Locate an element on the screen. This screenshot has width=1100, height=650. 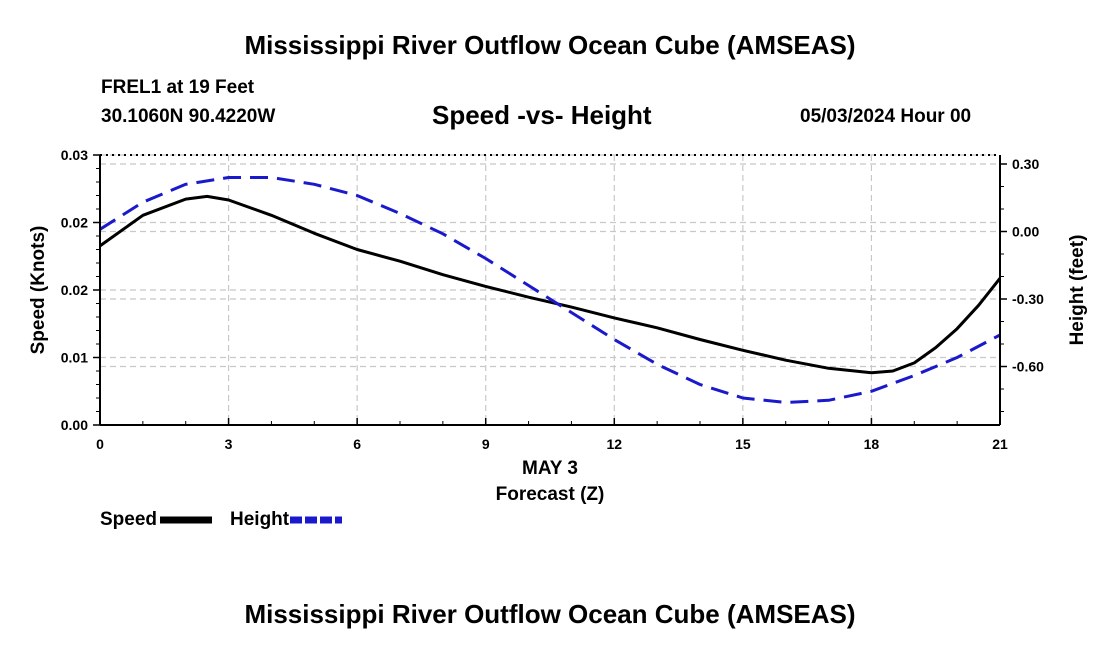
x-tick-label-4: 12 is located at coordinates (614, 444).